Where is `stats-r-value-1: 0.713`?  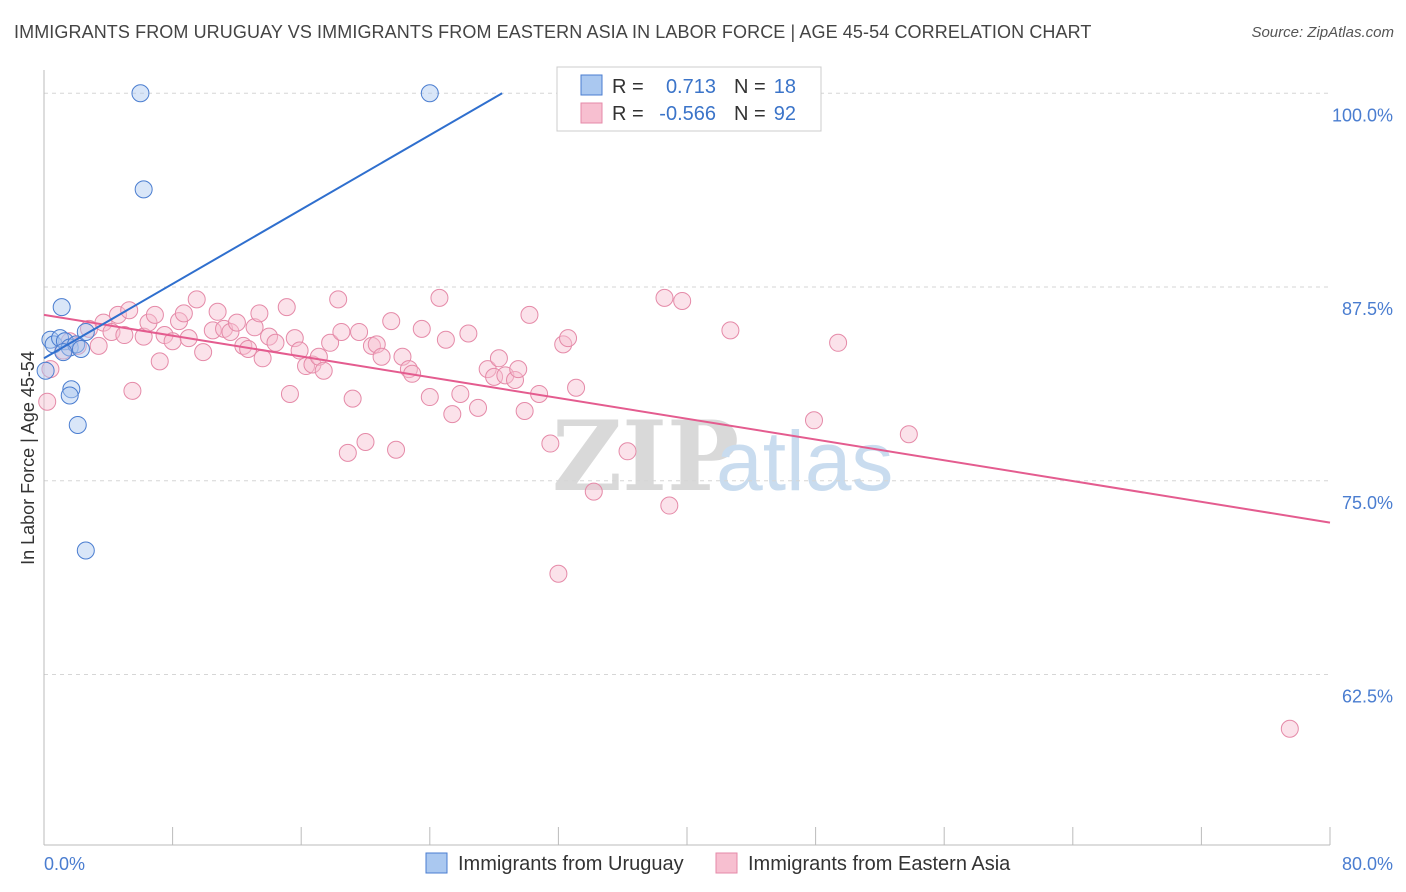 stats-r-value-1: 0.713 is located at coordinates (691, 87).